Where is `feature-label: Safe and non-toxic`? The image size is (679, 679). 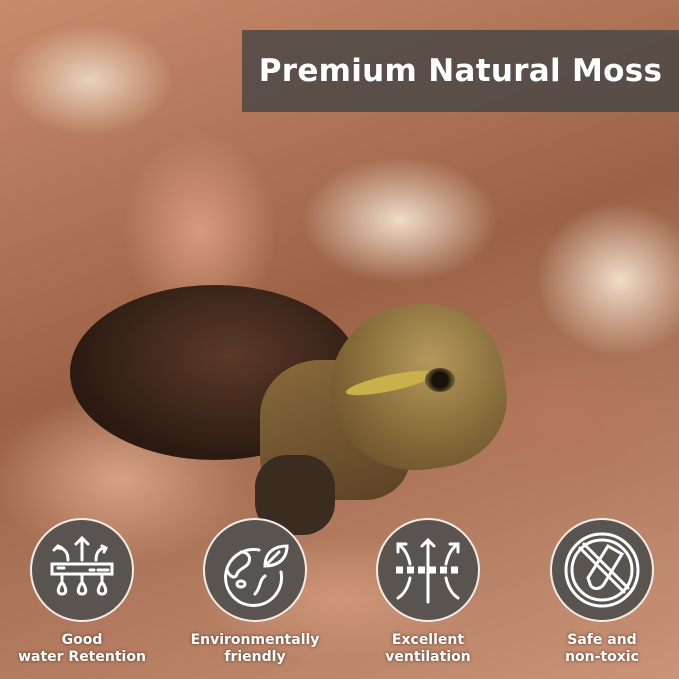 feature-label: Safe and non-toxic is located at coordinates (602, 648).